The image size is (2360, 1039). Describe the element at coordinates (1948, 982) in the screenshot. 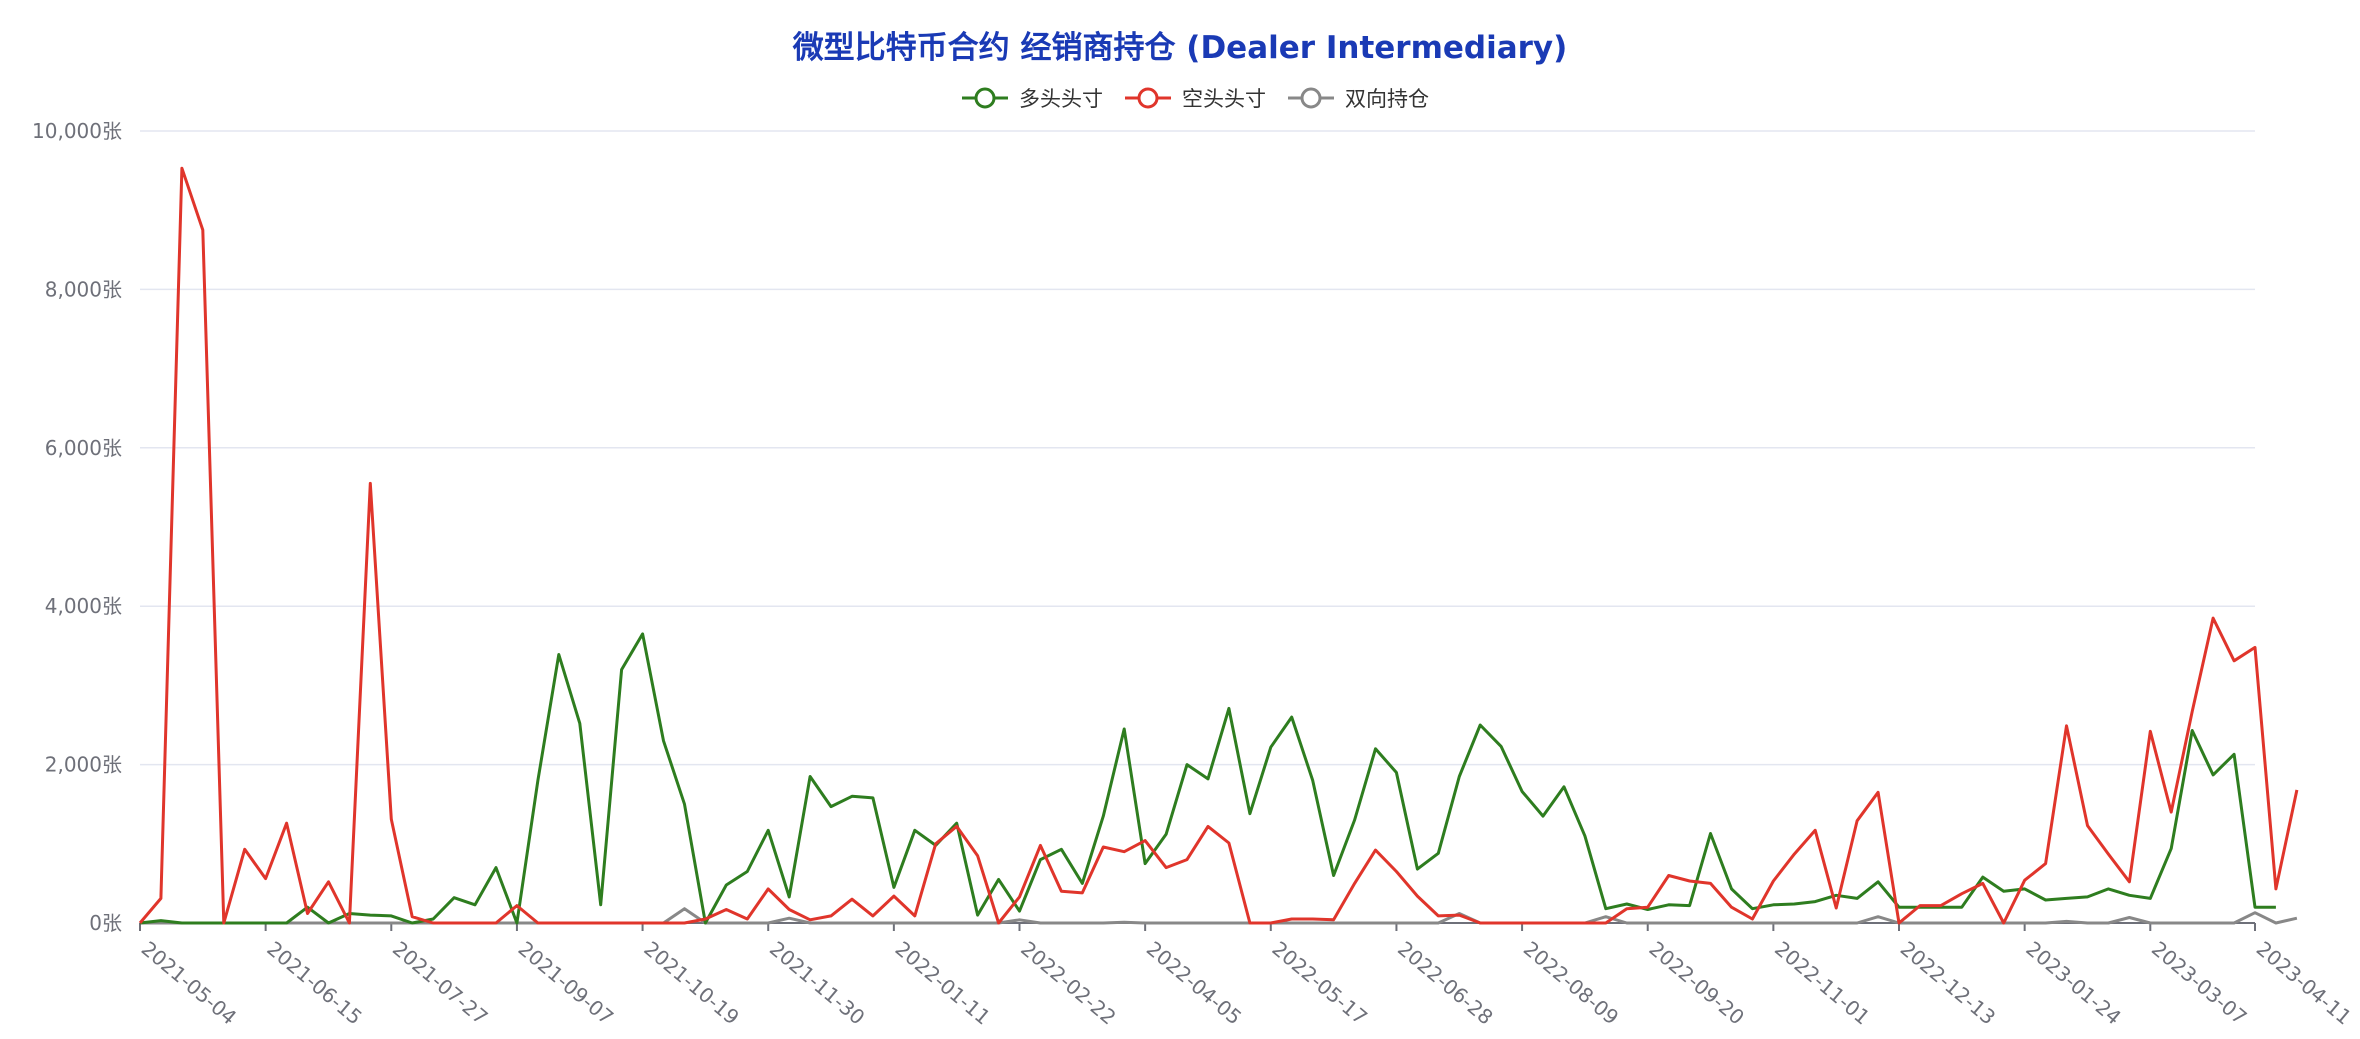

I see `x-tick-label: 2022-12-13` at that location.